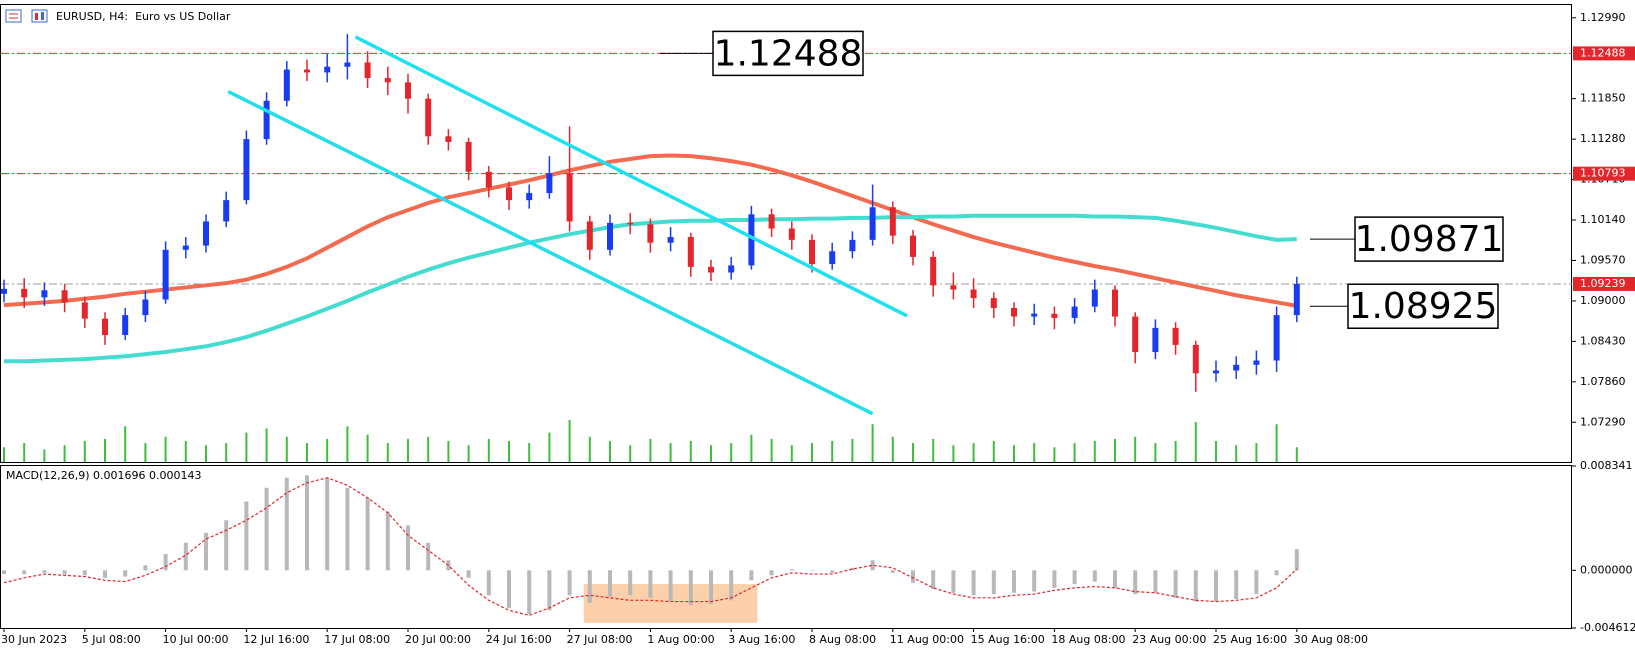  Describe the element at coordinates (1088, 639) in the screenshot. I see `x-tick-label: 18 Aug 08:00` at that location.